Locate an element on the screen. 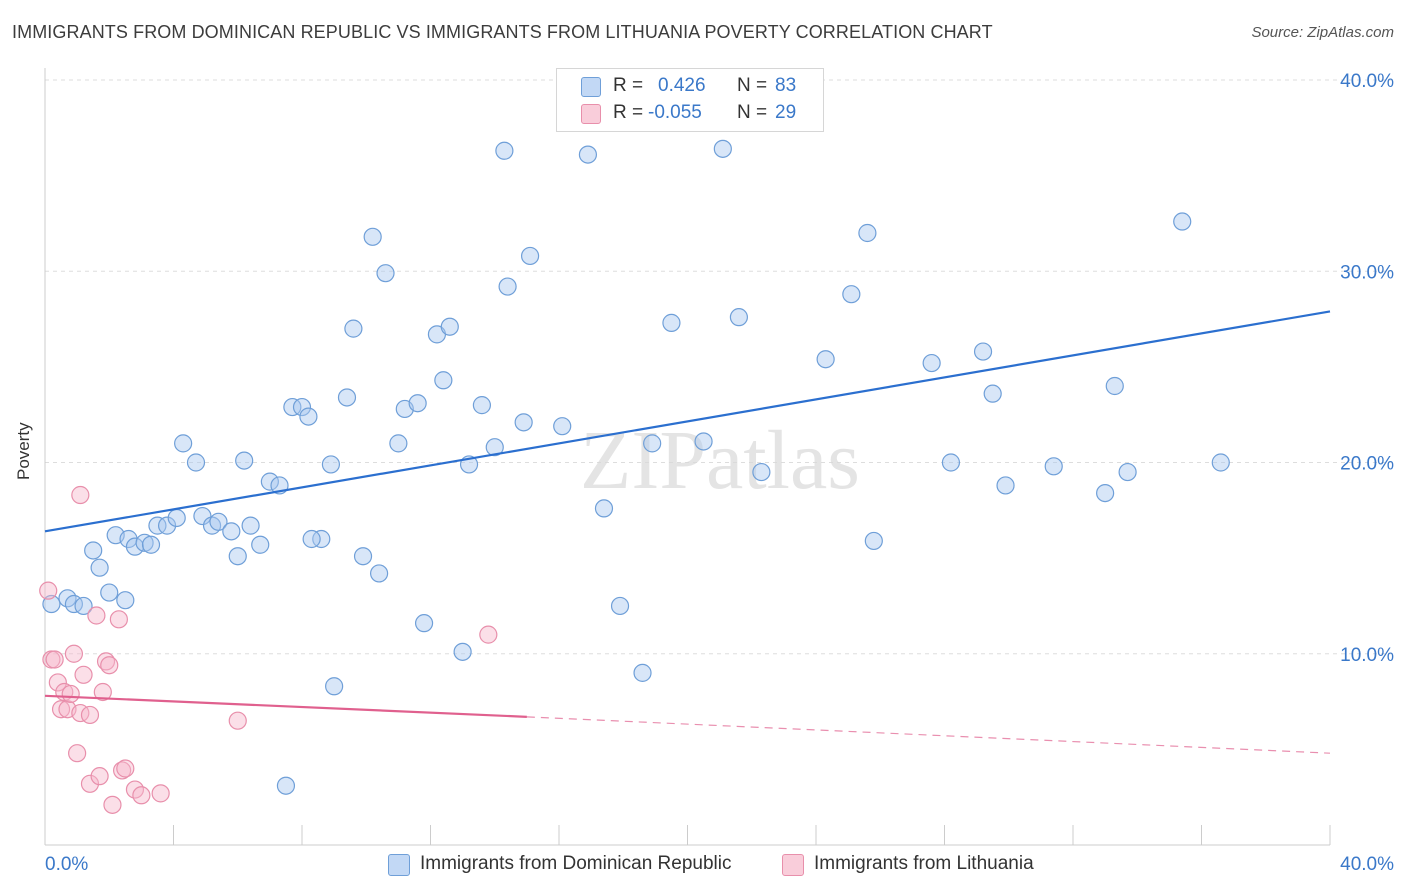 This screenshot has width=1406, height=892. y-tick-label: 10.0% is located at coordinates (1367, 655).